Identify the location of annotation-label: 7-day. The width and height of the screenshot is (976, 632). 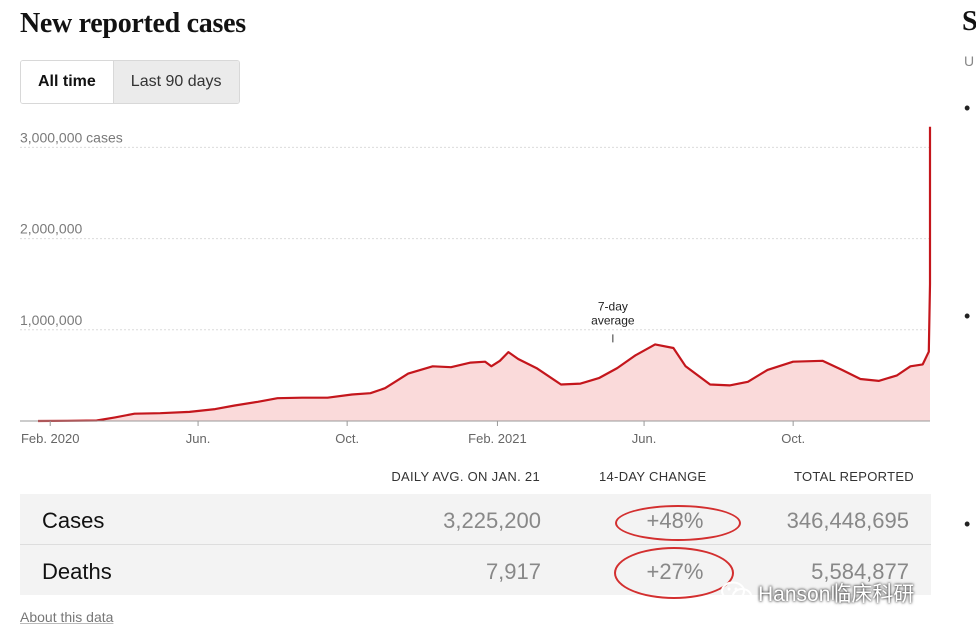
(613, 306).